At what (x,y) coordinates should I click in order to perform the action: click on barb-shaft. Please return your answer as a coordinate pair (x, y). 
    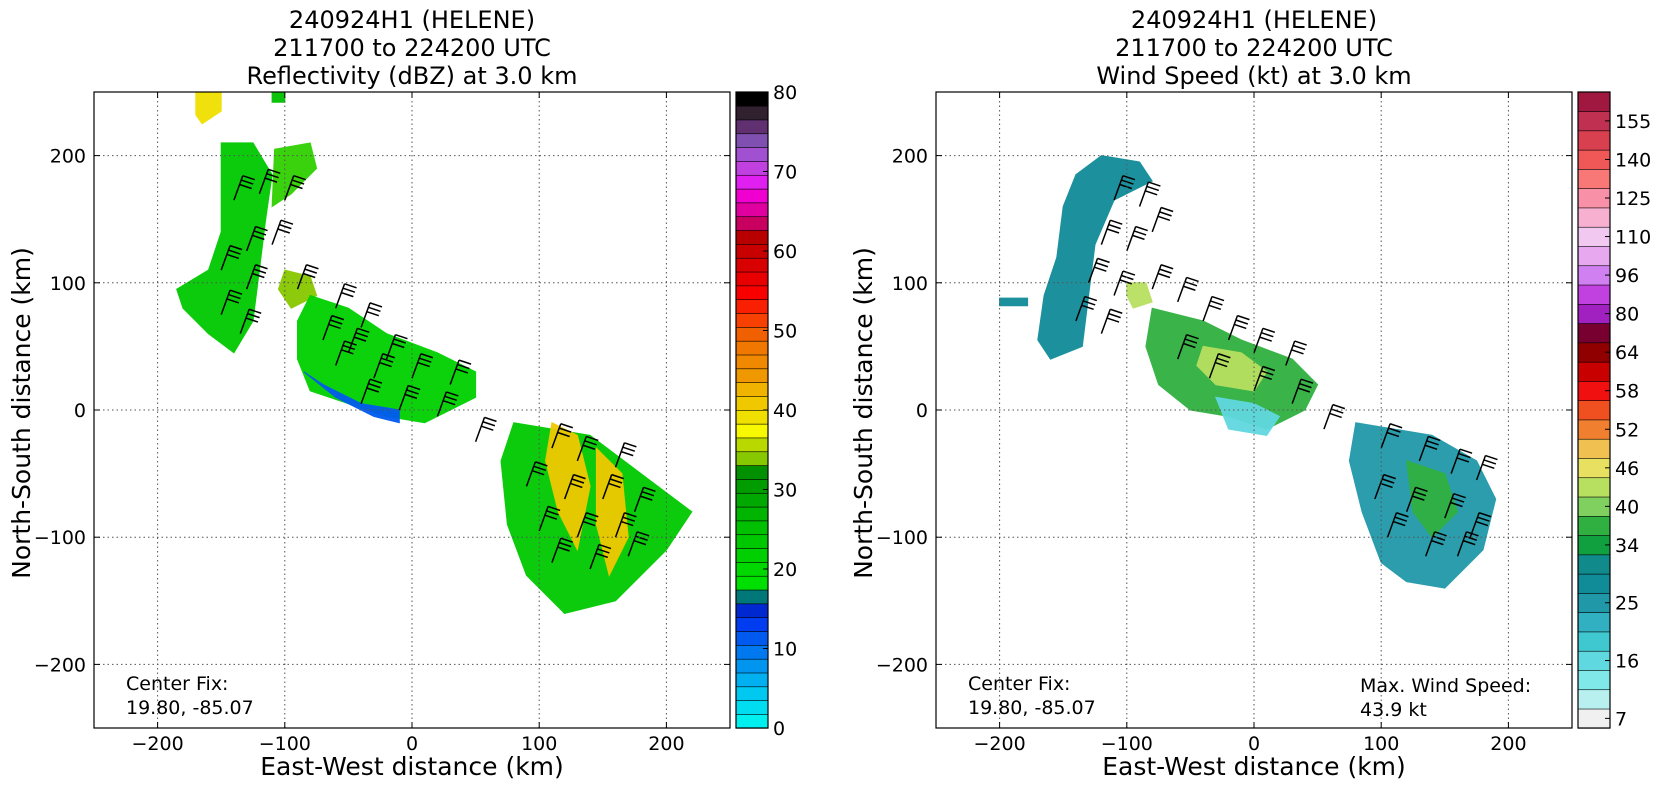
    Looking at the image, I should click on (276, 232).